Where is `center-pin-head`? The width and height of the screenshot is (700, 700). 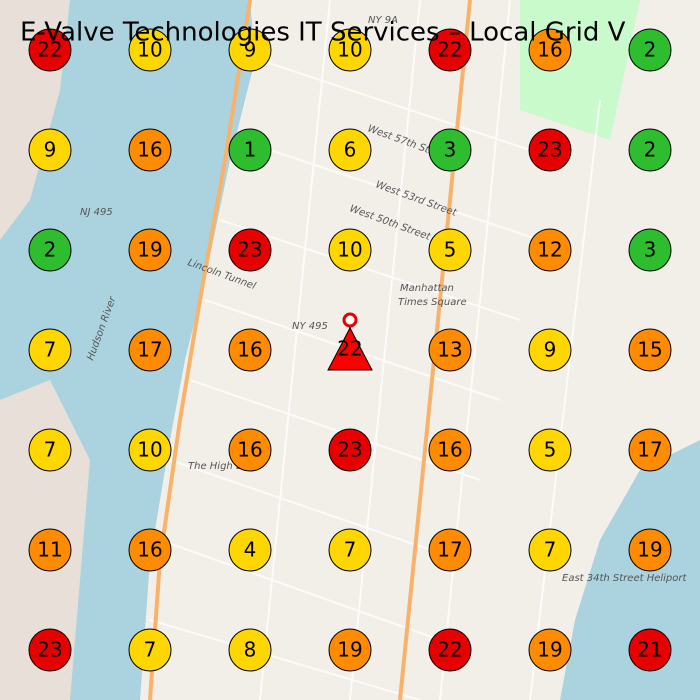
center-pin-head is located at coordinates (350, 320).